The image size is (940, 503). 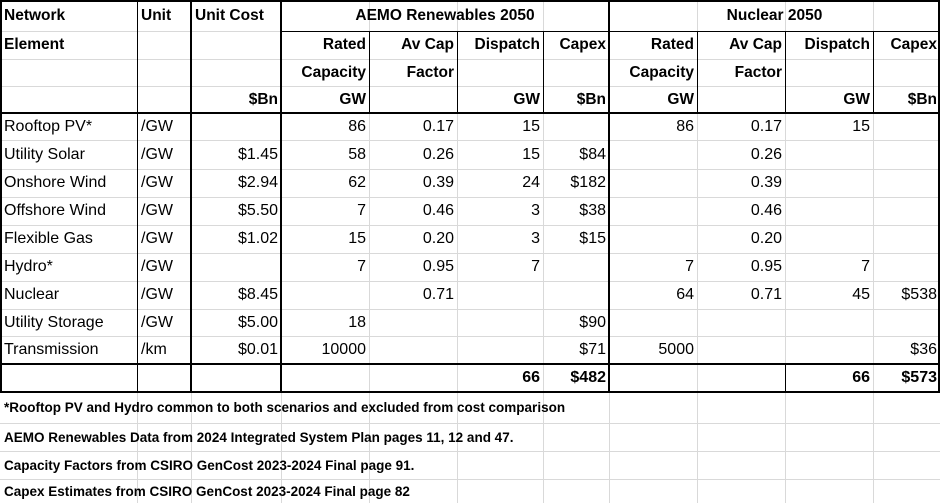 I want to click on cell-aemo-capacity-factor: 0.95, so click(x=438, y=266).